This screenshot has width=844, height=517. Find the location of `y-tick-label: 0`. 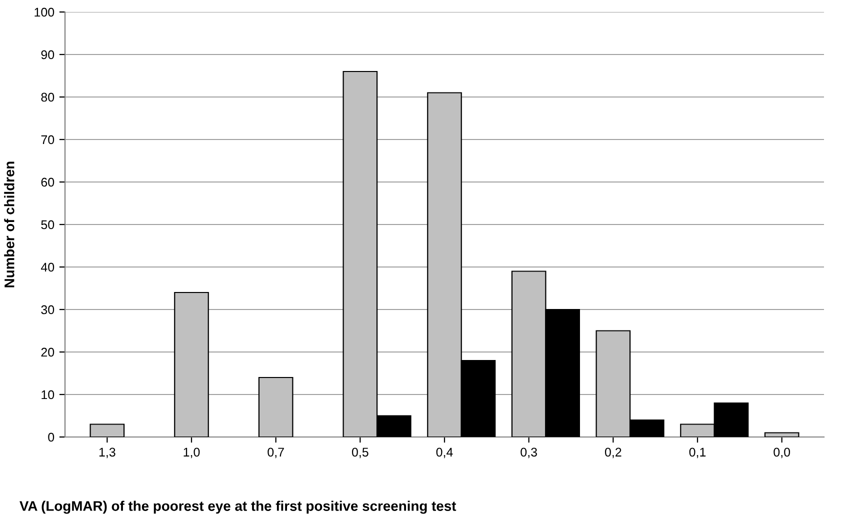

y-tick-label: 0 is located at coordinates (51, 437).